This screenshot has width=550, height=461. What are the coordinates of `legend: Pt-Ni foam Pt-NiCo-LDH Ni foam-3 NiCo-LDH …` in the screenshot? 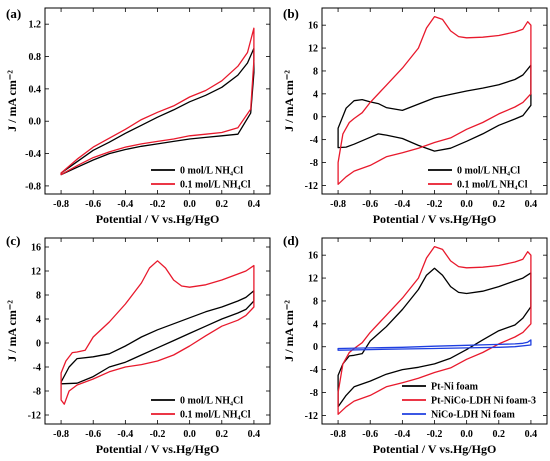 It's located at (469, 401).